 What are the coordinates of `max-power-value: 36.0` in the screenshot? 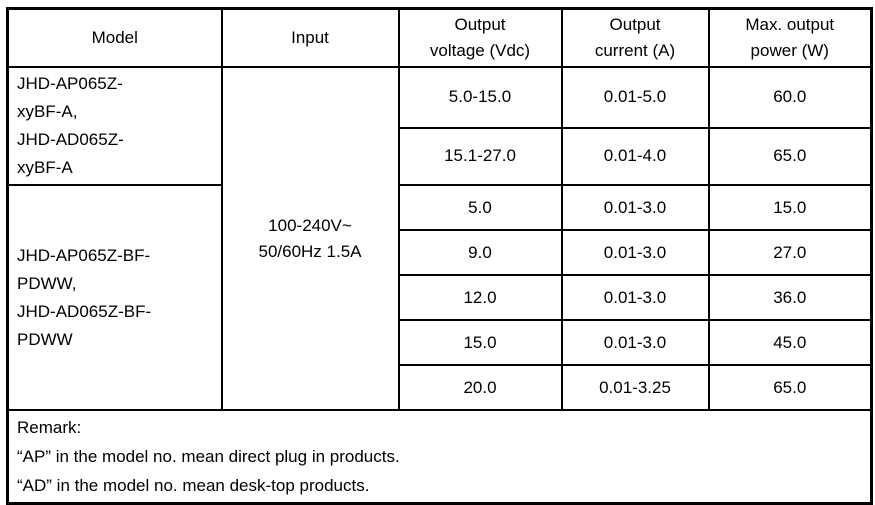 It's located at (790, 297).